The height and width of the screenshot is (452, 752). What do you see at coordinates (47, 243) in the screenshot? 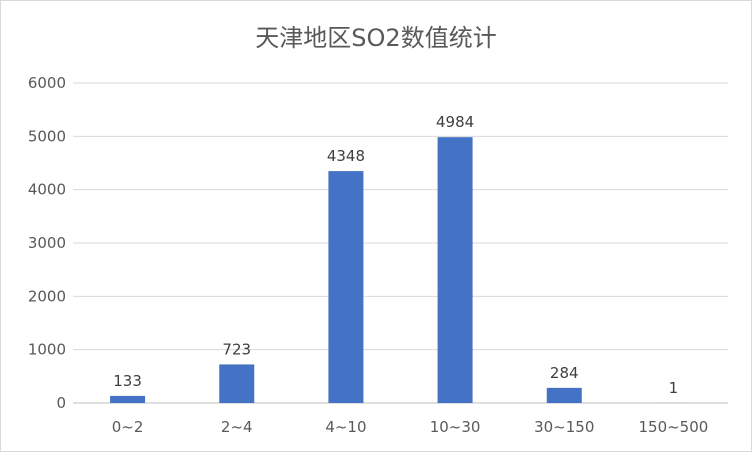
I see `y-tick-label: 3000` at bounding box center [47, 243].